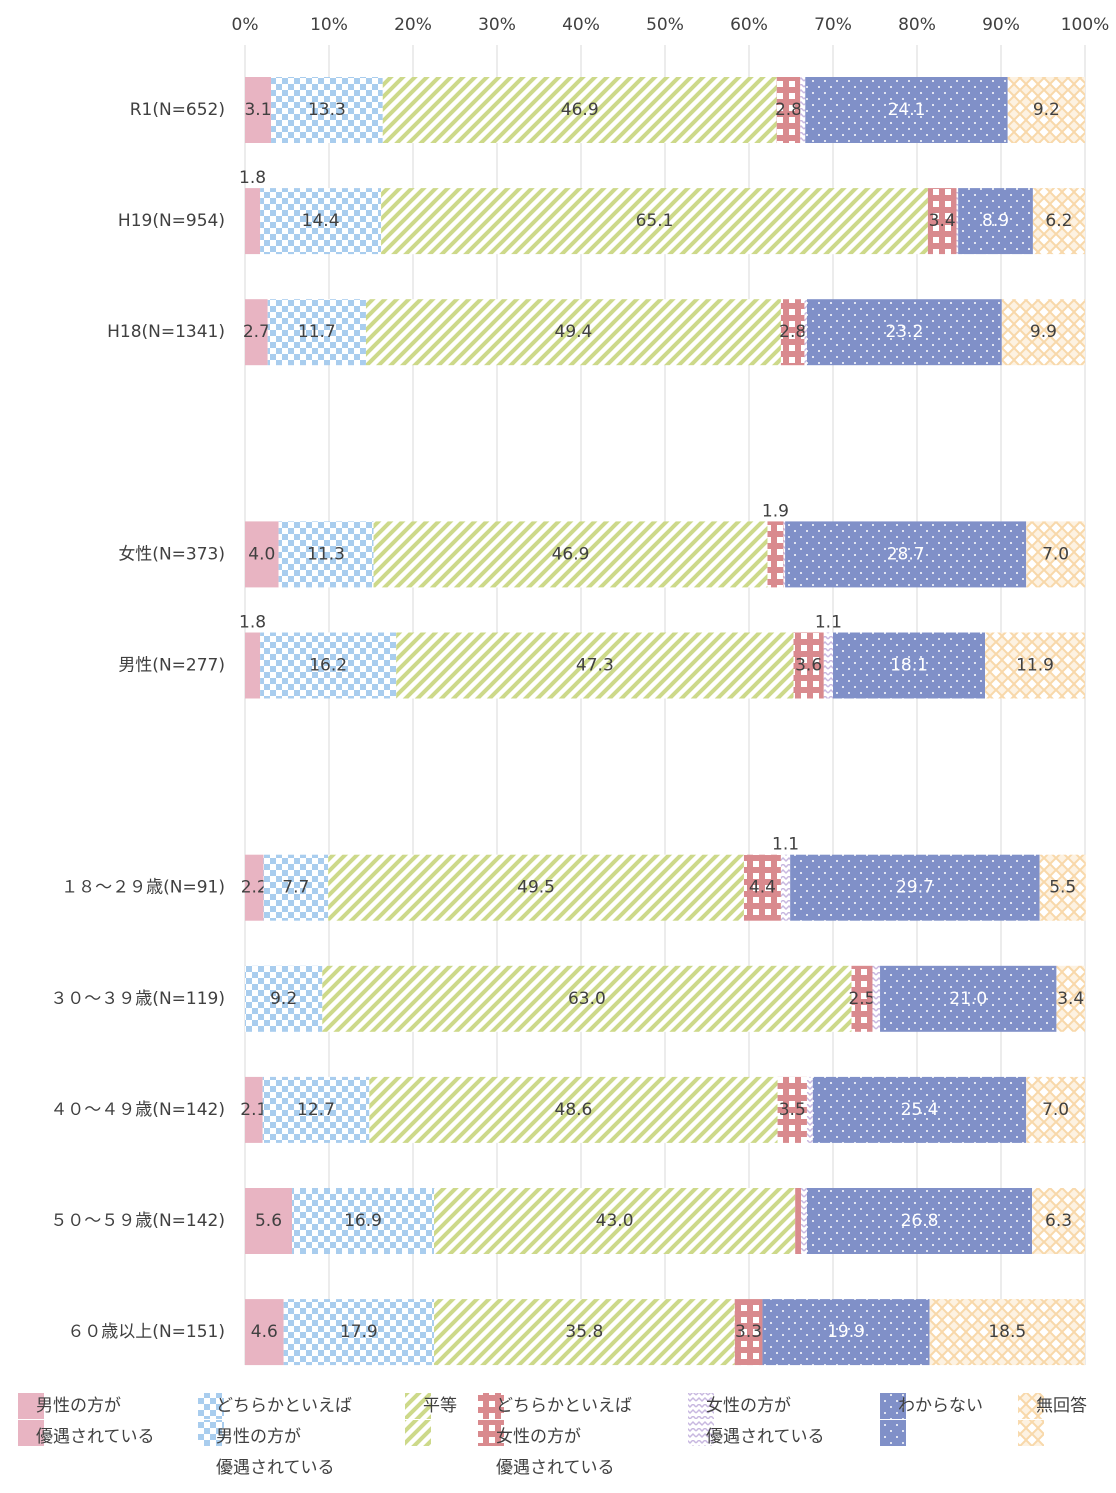 The width and height of the screenshot is (1116, 1493). Describe the element at coordinates (917, 25) in the screenshot. I see `x-tick-label: 80%` at that location.